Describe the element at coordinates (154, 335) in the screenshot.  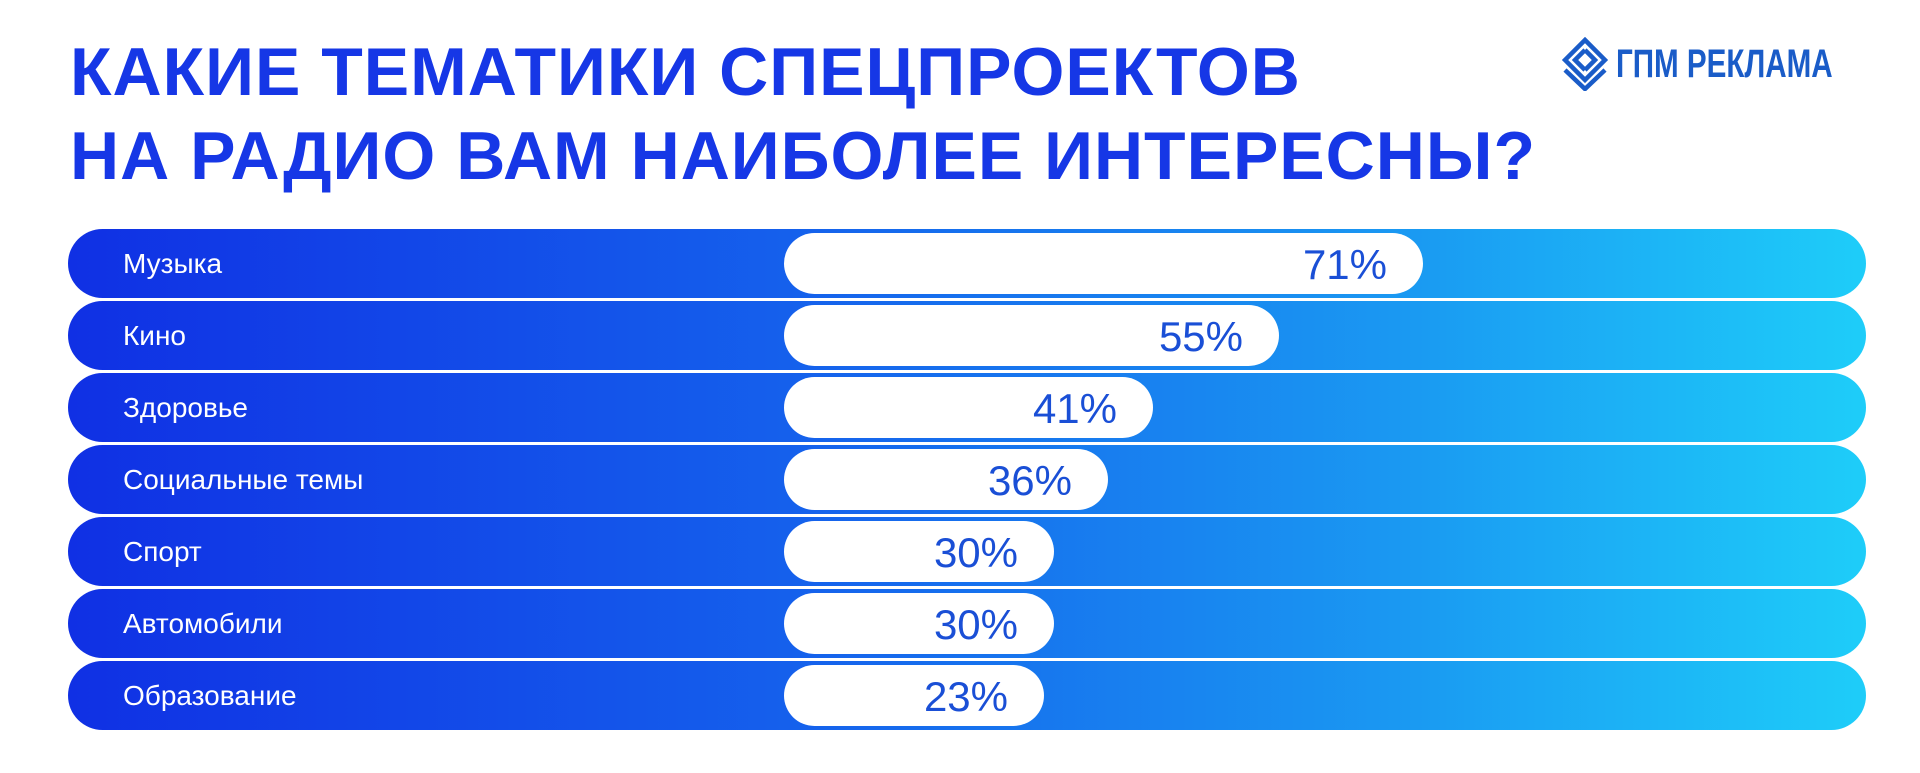
I see `category-label: Кино` at that location.